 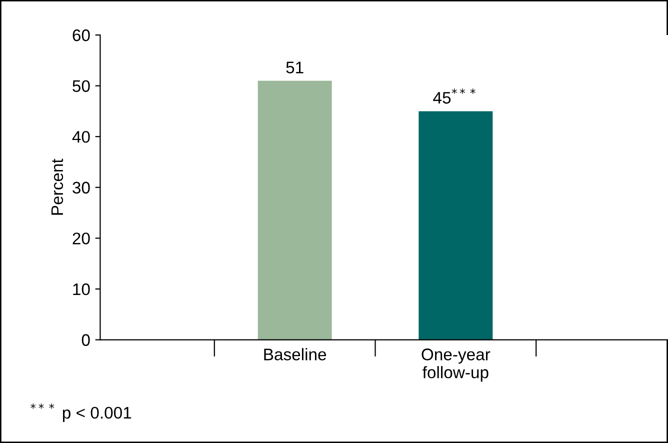 What do you see at coordinates (81, 86) in the screenshot?
I see `y-tick-label: 50` at bounding box center [81, 86].